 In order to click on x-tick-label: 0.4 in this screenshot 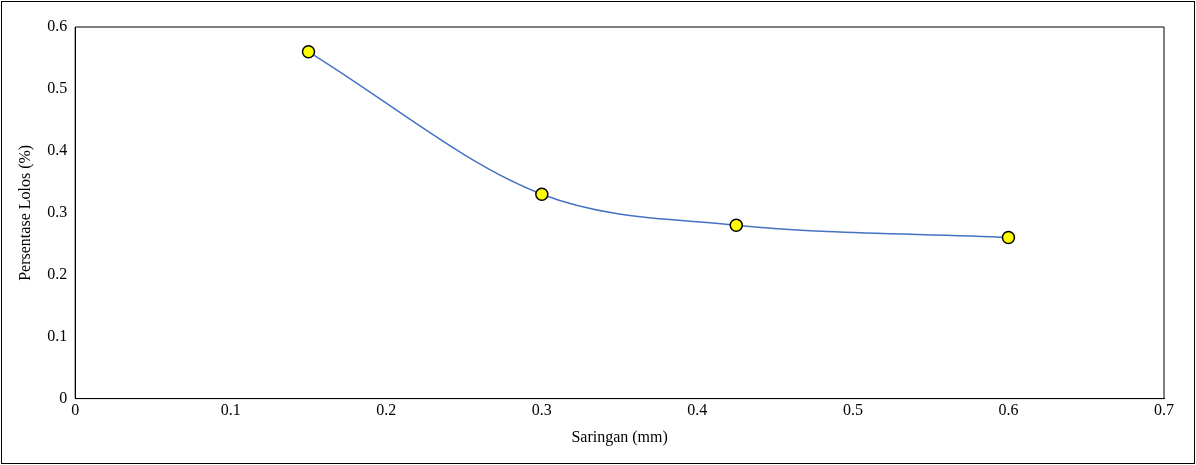, I will do `click(697, 410)`.